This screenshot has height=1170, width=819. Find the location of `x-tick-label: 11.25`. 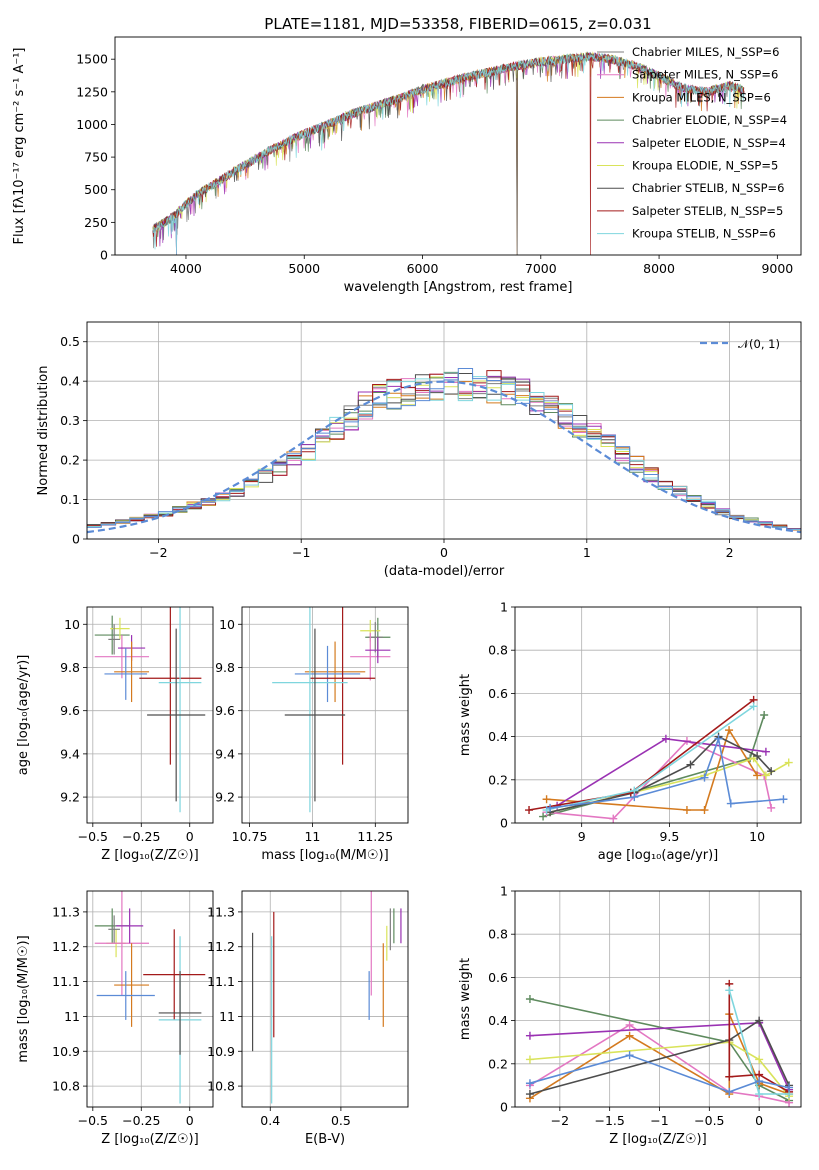

x-tick-label: 11.25 is located at coordinates (375, 836).